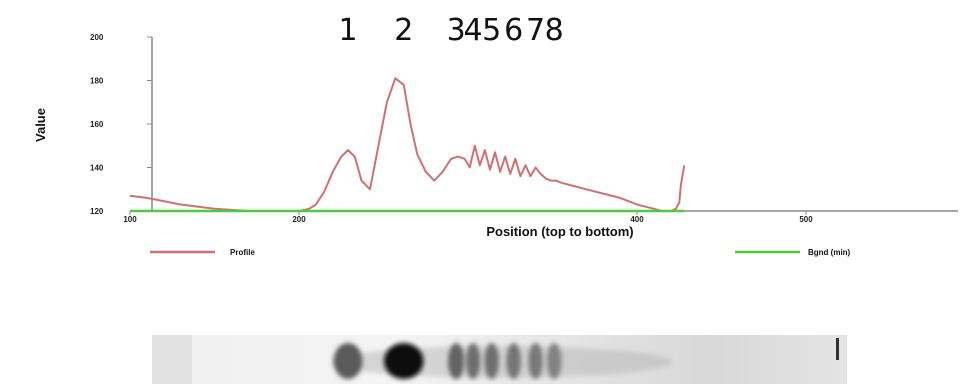  I want to click on legend-label: Profile, so click(242, 252).